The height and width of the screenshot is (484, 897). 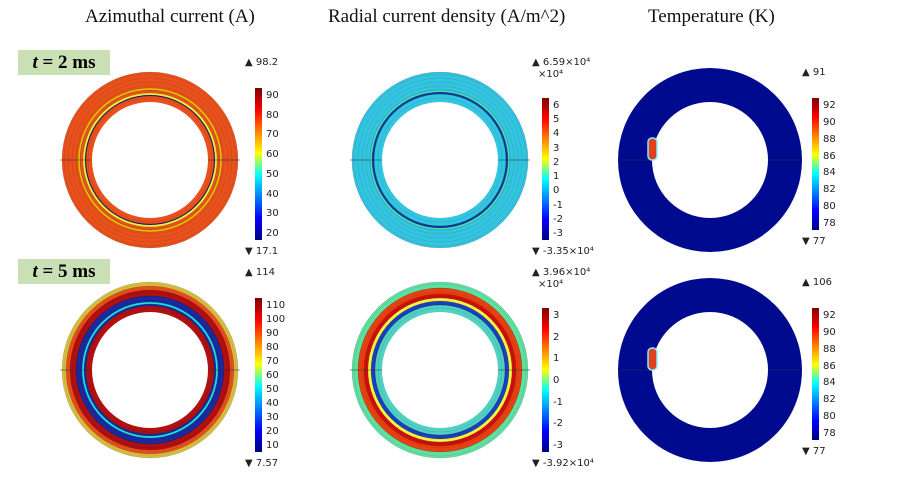 I want to click on title-temperature: Temperature (K), so click(x=711, y=16).